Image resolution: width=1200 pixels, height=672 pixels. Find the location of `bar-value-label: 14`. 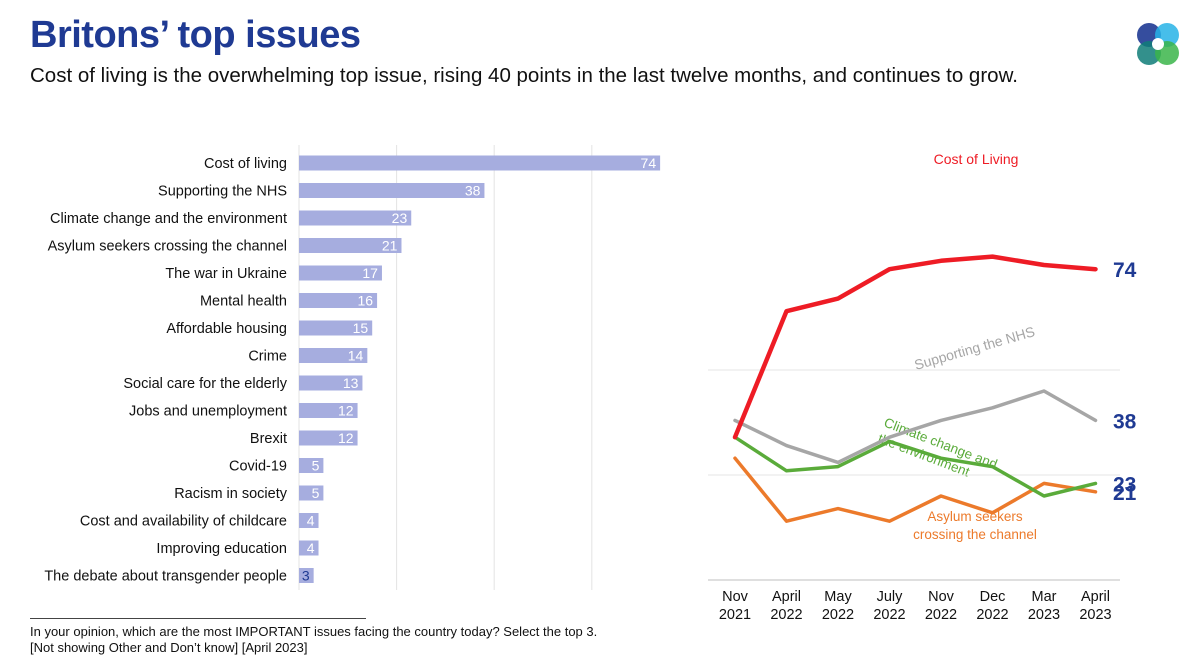

bar-value-label: 14 is located at coordinates (356, 356).